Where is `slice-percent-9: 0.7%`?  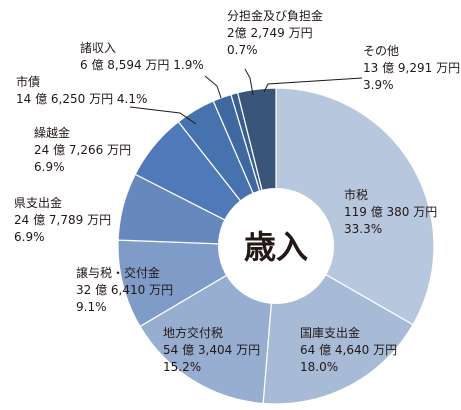 slice-percent-9: 0.7% is located at coordinates (242, 50).